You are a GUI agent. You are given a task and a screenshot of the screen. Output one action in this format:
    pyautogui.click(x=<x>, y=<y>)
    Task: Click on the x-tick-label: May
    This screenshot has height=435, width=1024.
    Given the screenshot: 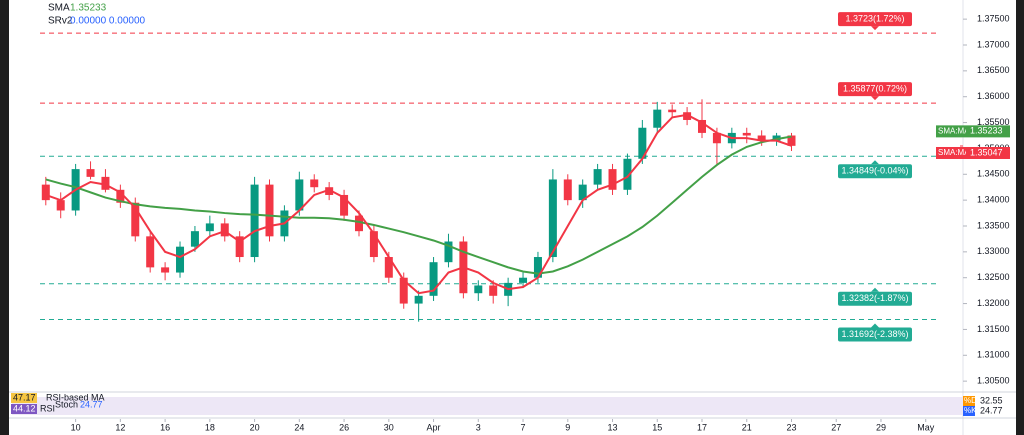 What is the action you would take?
    pyautogui.click(x=926, y=427)
    